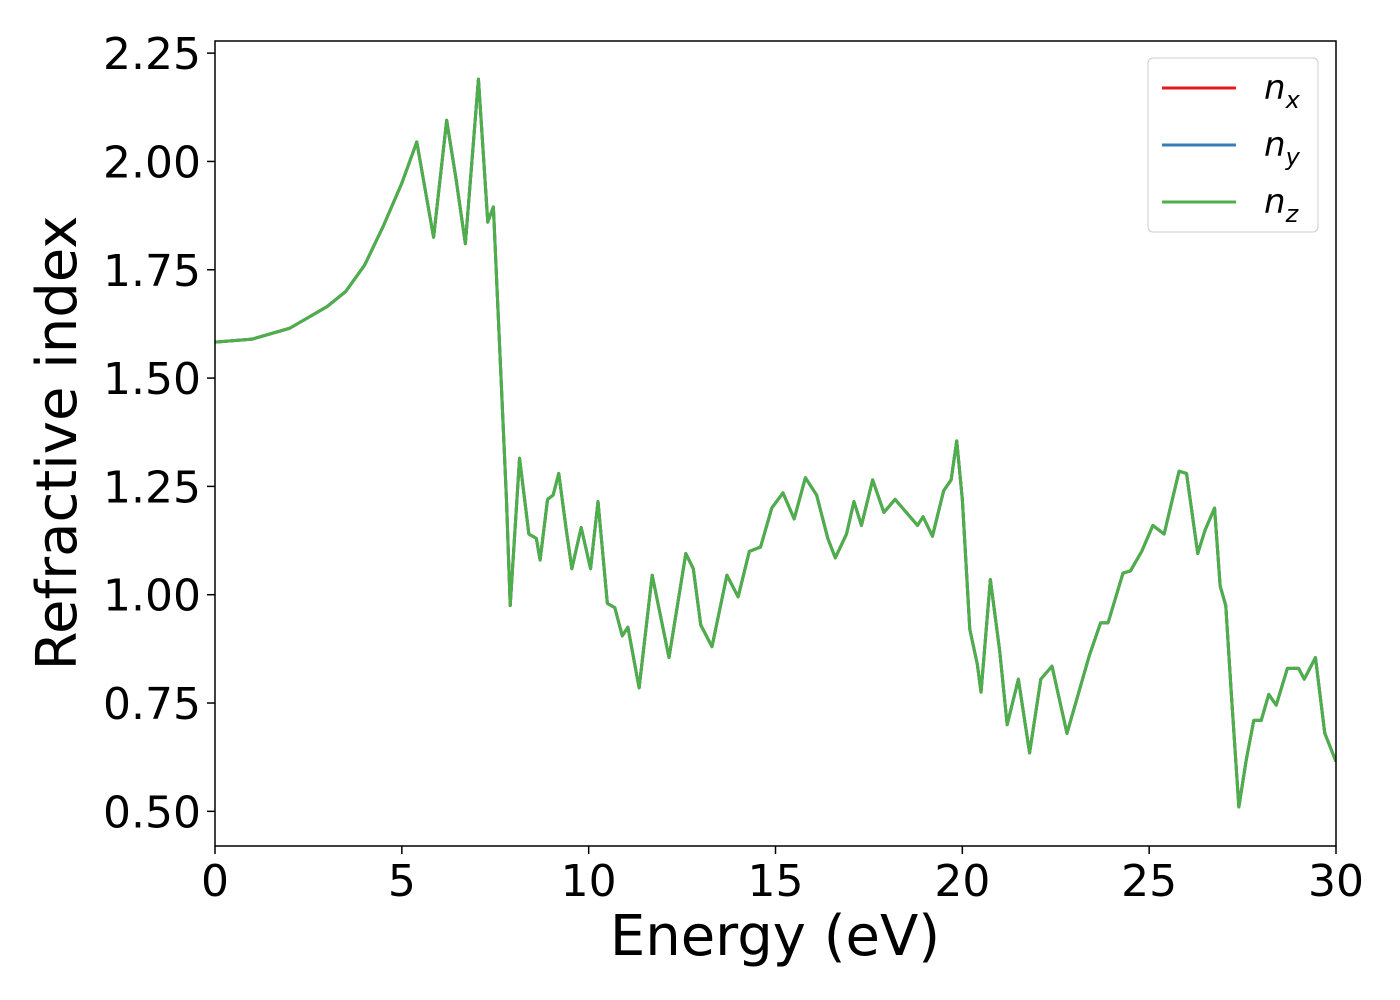 Image resolution: width=1400 pixels, height=1000 pixels. What do you see at coordinates (1282, 91) in the screenshot?
I see `legend-label: nx` at bounding box center [1282, 91].